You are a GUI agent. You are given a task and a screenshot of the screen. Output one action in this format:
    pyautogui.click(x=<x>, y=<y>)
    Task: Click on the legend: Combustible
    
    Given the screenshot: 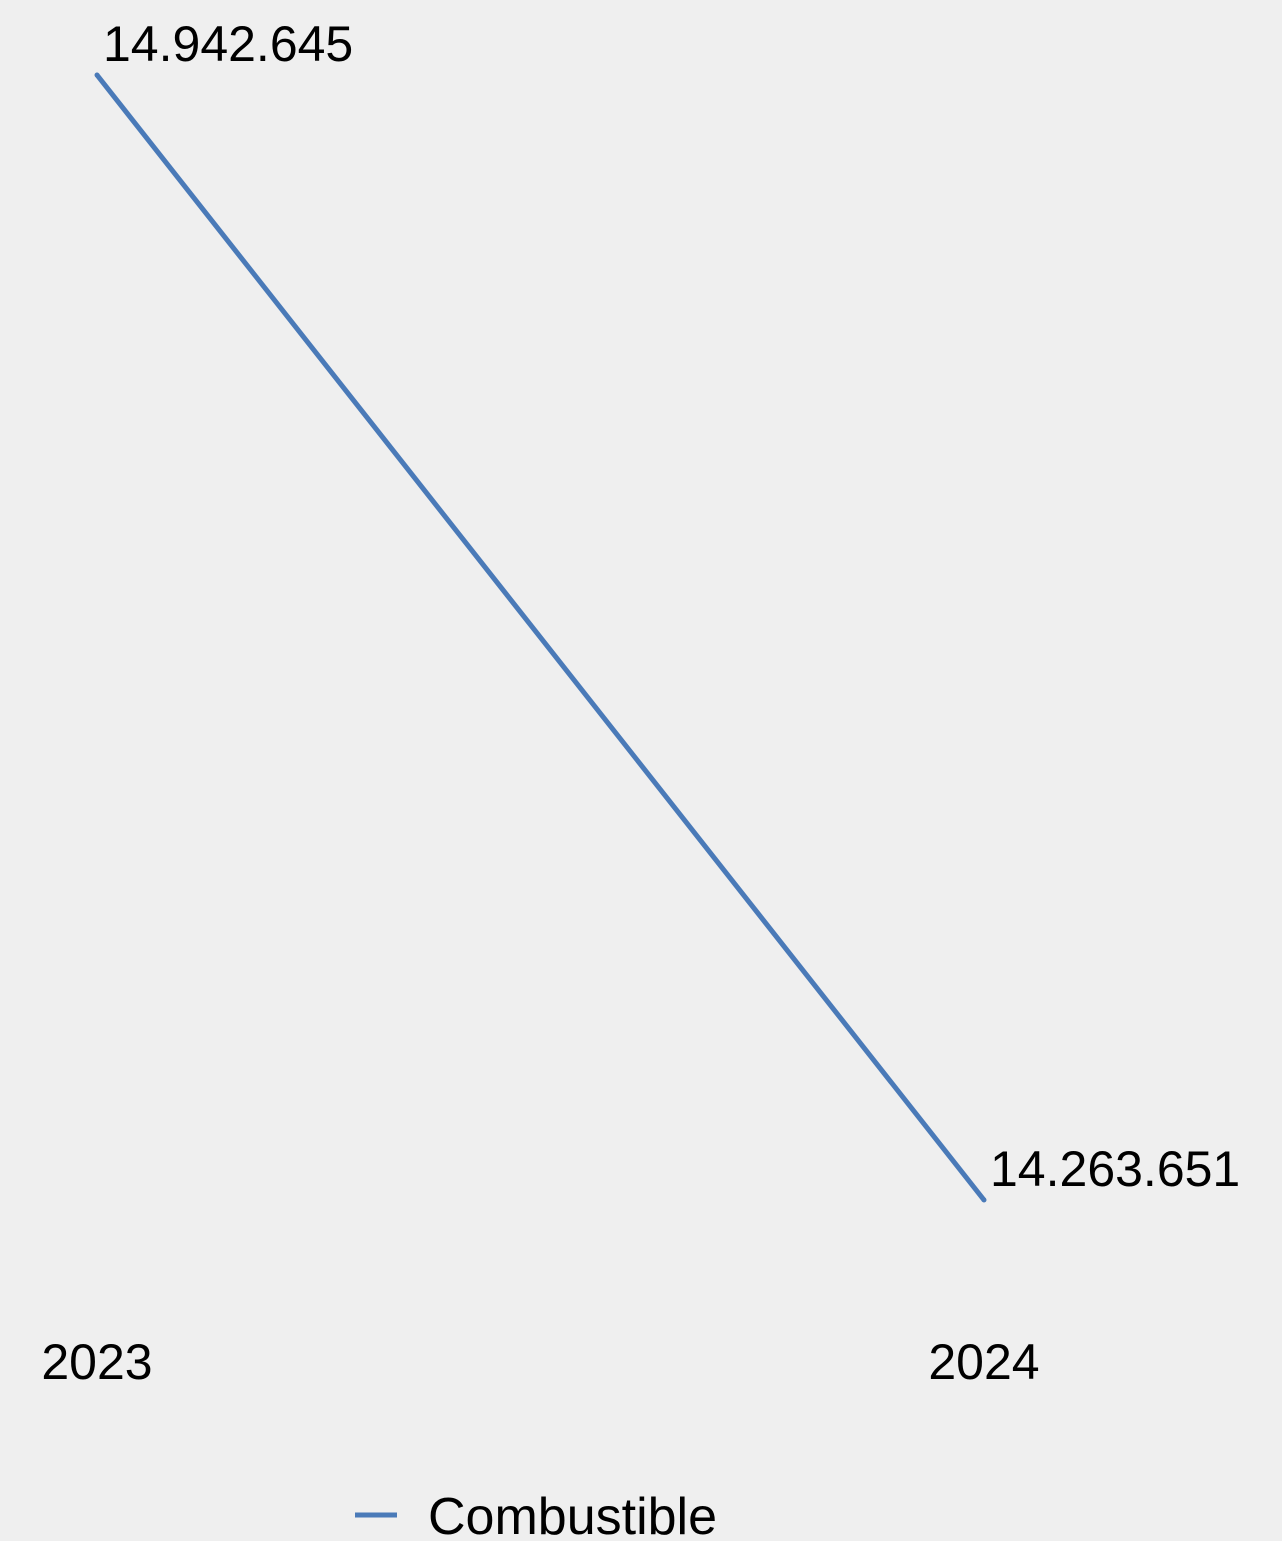 What is the action you would take?
    pyautogui.click(x=536, y=1514)
    